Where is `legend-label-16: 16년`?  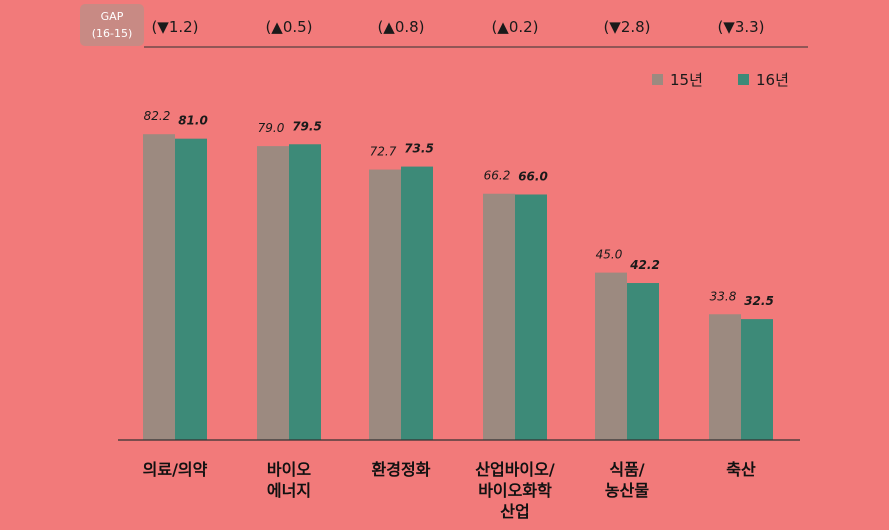 legend-label-16: 16년 is located at coordinates (772, 80).